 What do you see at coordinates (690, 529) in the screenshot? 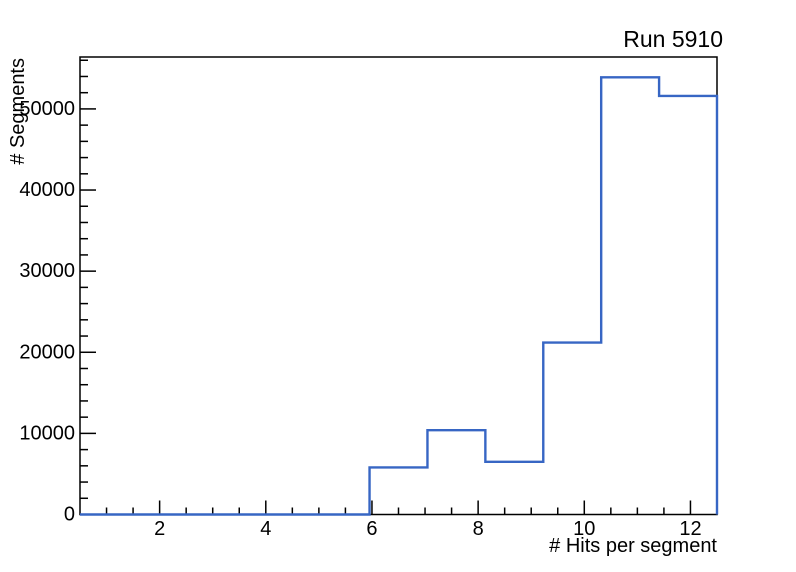
I see `x-tick-label: 12` at bounding box center [690, 529].